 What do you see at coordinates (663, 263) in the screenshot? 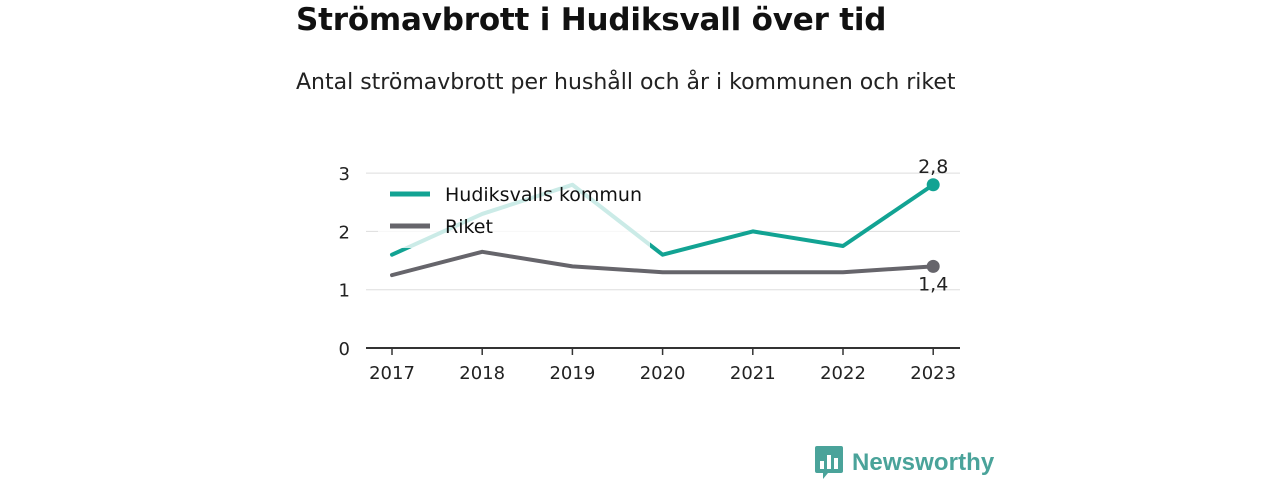
I see `series-line` at bounding box center [663, 263].